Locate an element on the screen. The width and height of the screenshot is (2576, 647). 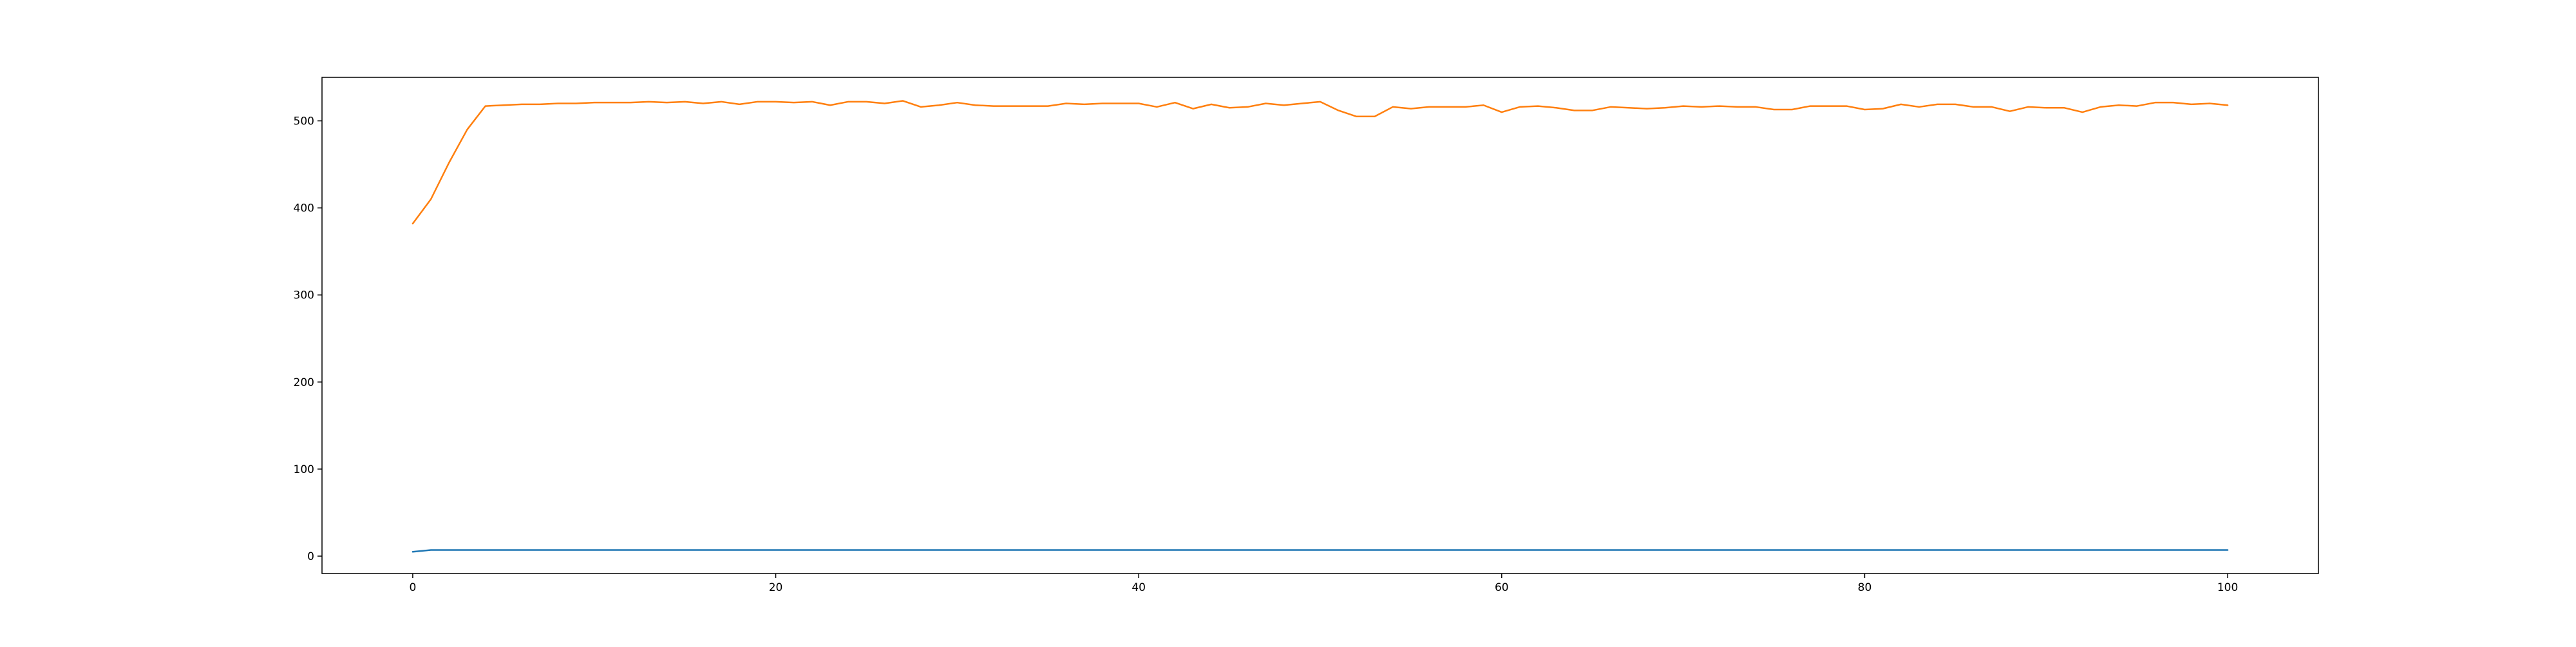
y-tick-label: 500 is located at coordinates (304, 121).